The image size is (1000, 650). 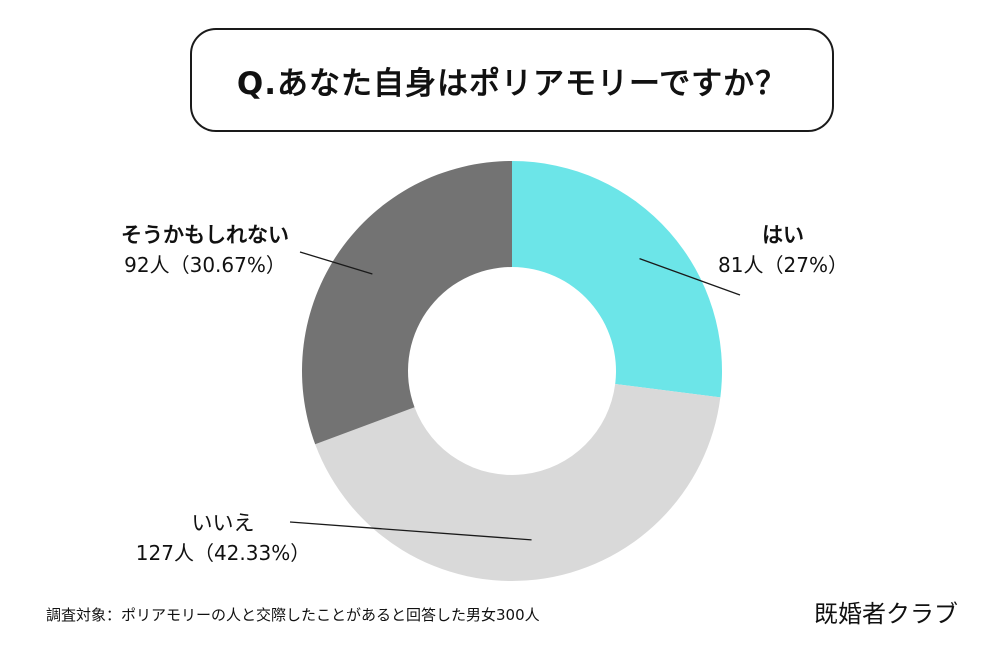 I want to click on slice-value-hai: 81人（27%）, so click(x=783, y=265).